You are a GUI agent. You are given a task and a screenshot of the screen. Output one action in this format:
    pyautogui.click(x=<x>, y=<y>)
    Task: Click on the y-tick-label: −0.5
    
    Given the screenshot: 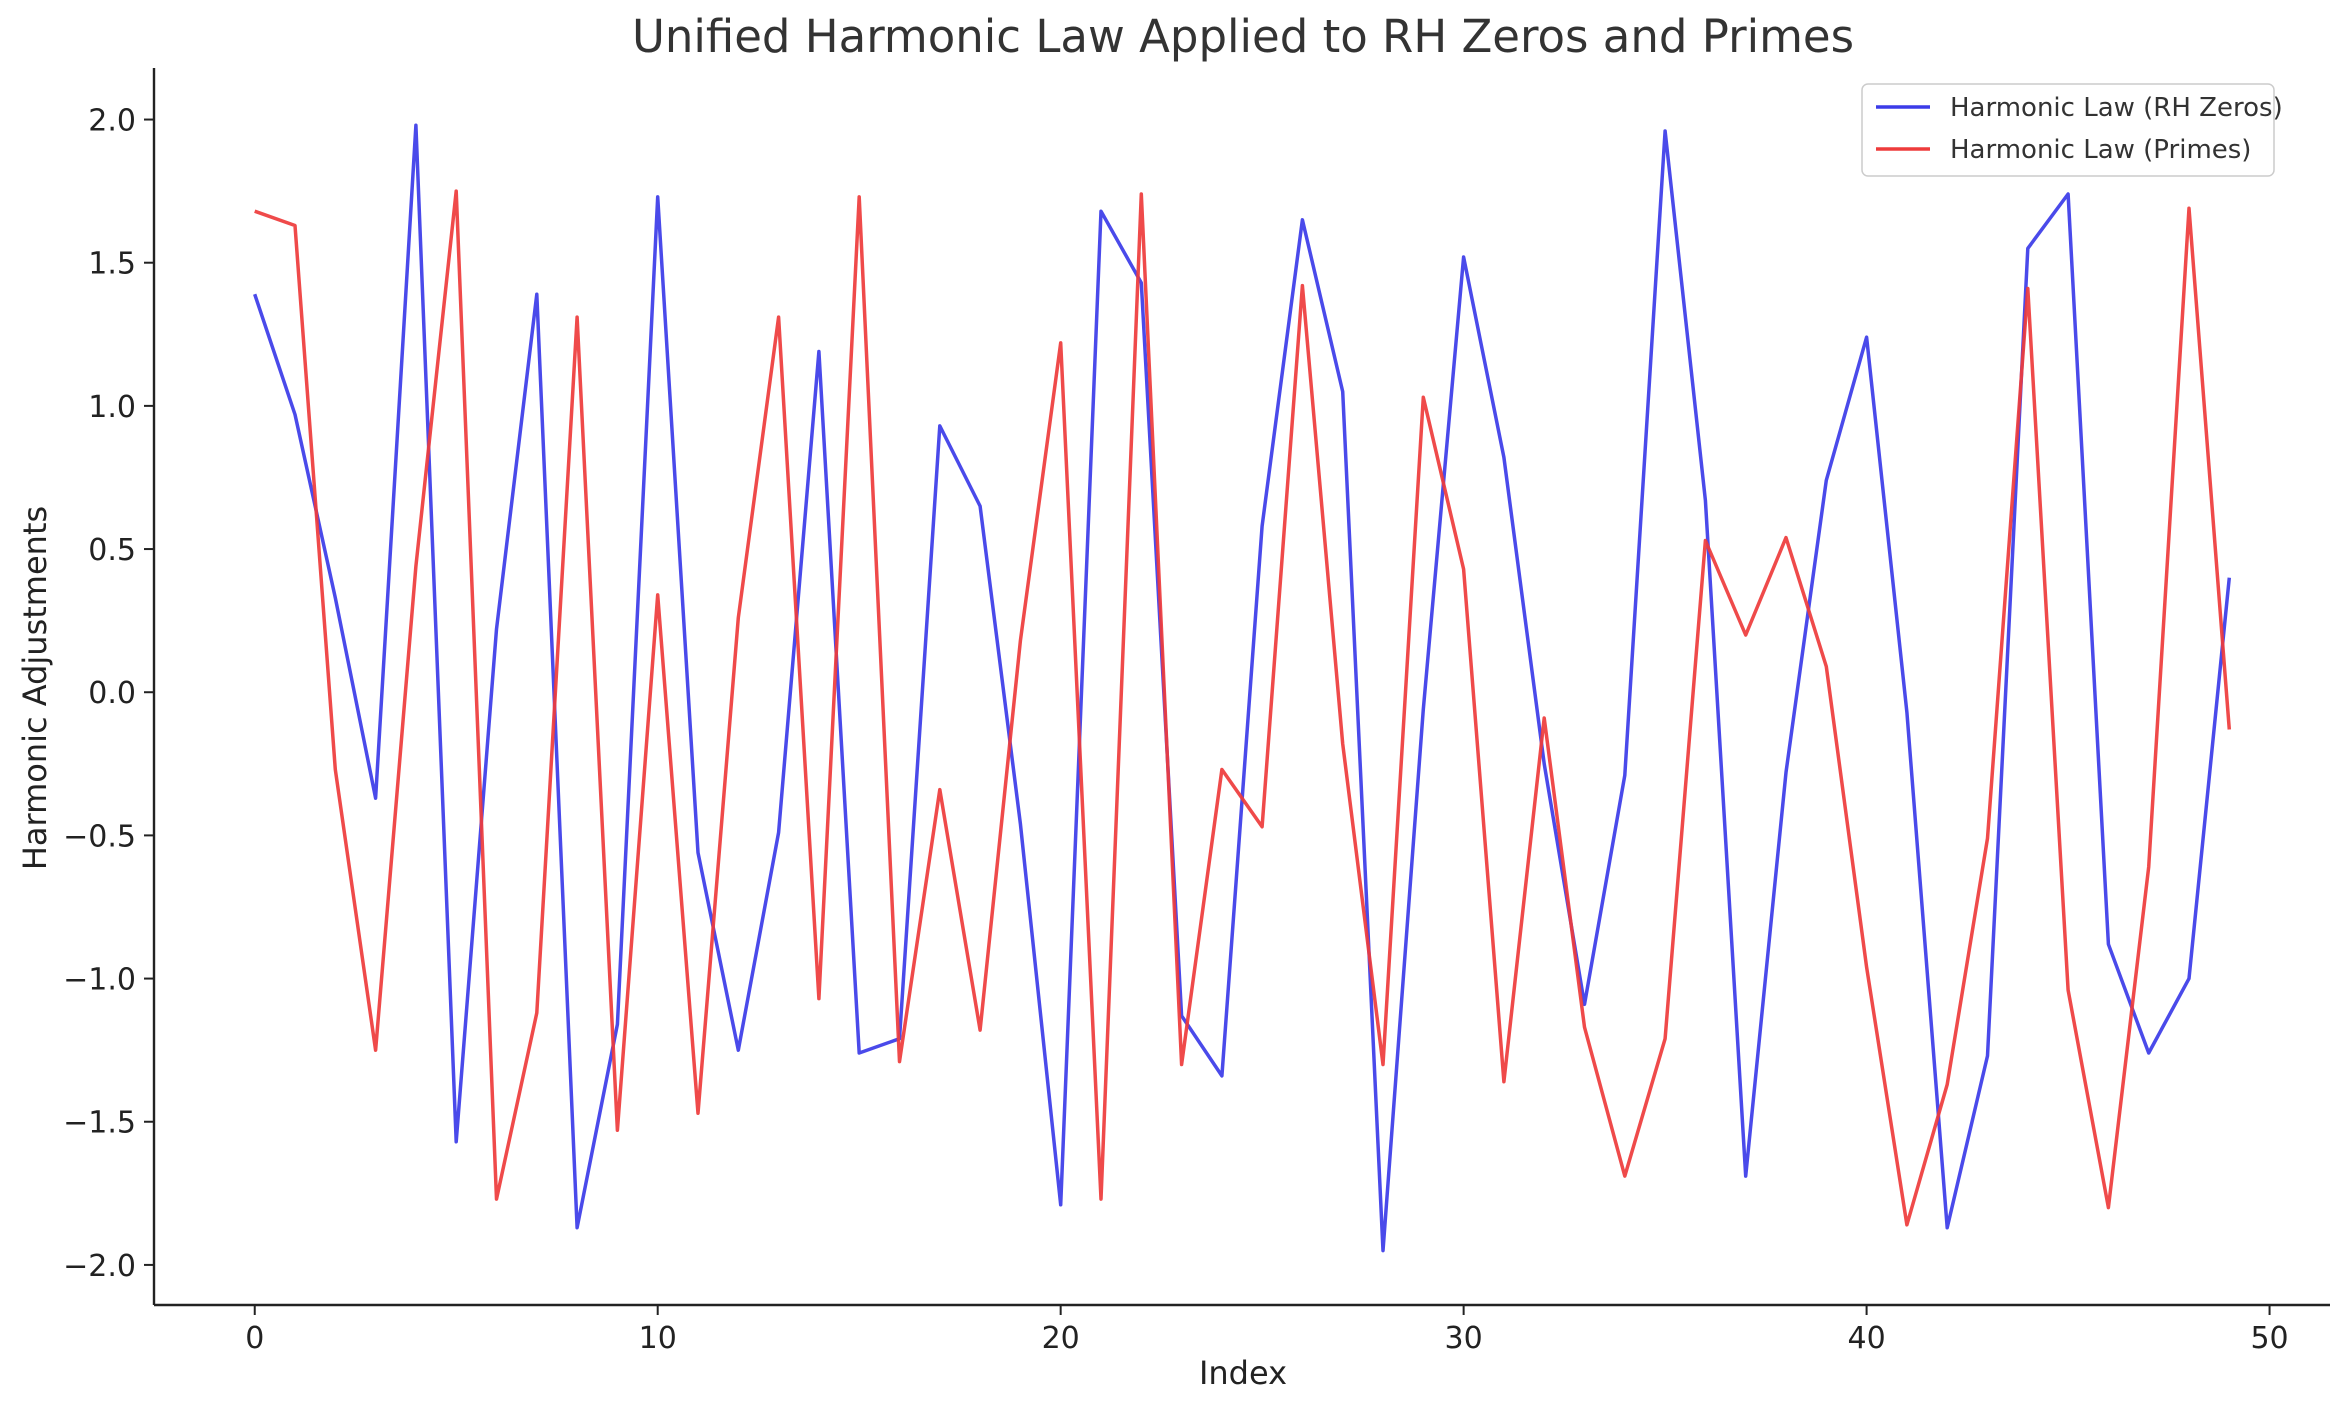 What is the action you would take?
    pyautogui.click(x=99, y=836)
    